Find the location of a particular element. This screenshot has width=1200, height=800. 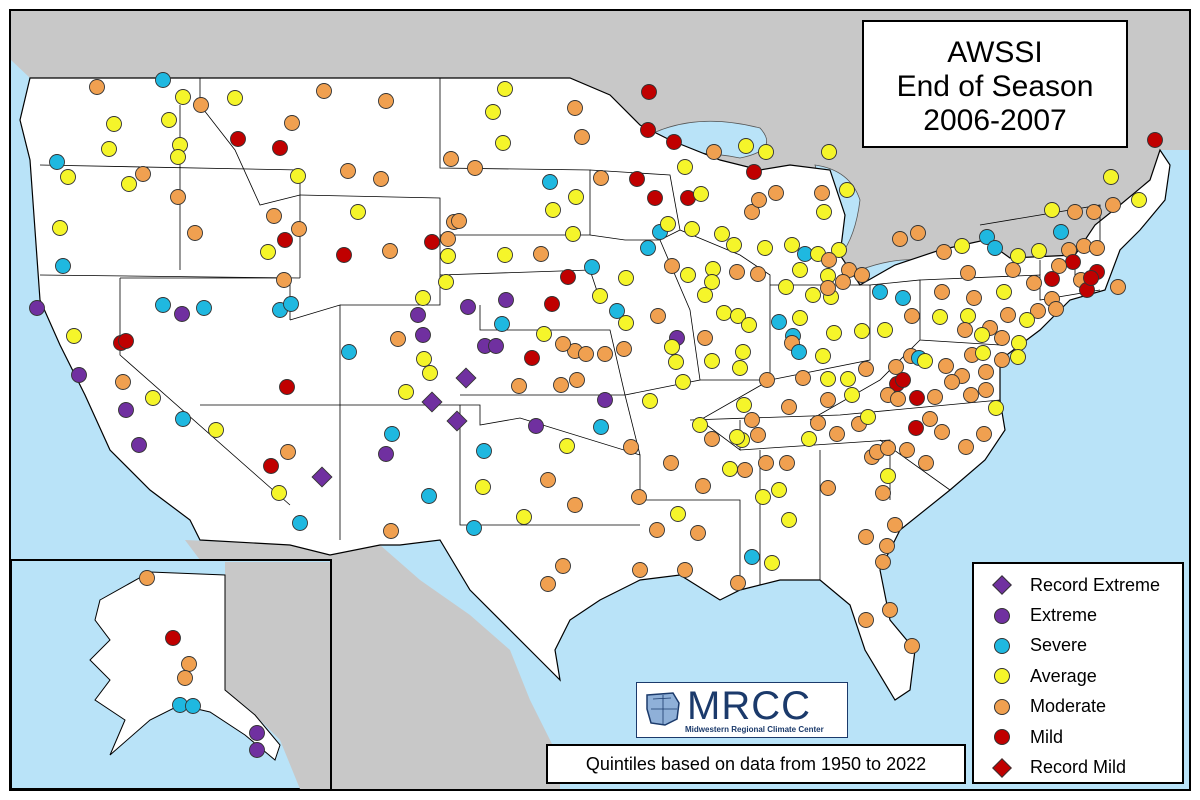

map-title-box: AWSSI End of Season 2006-2007 is located at coordinates (995, 84).